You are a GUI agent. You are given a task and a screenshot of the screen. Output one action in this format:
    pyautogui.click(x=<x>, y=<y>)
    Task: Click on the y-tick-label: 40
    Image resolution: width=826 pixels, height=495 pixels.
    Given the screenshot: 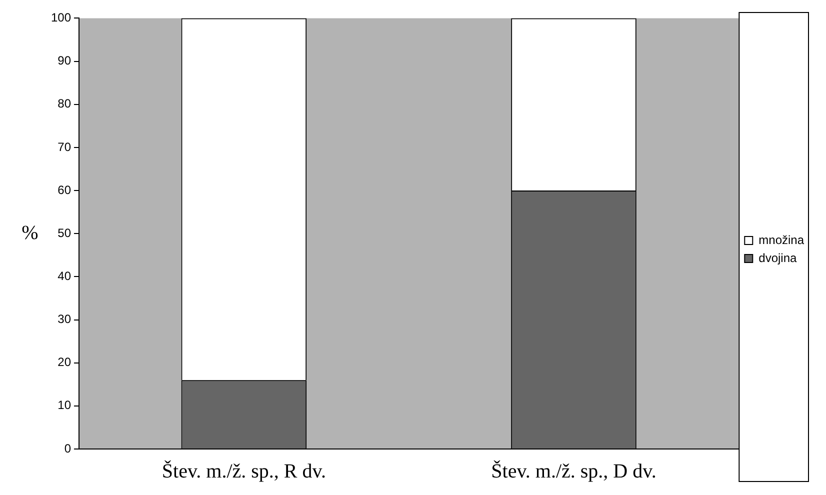 What is the action you would take?
    pyautogui.click(x=65, y=275)
    